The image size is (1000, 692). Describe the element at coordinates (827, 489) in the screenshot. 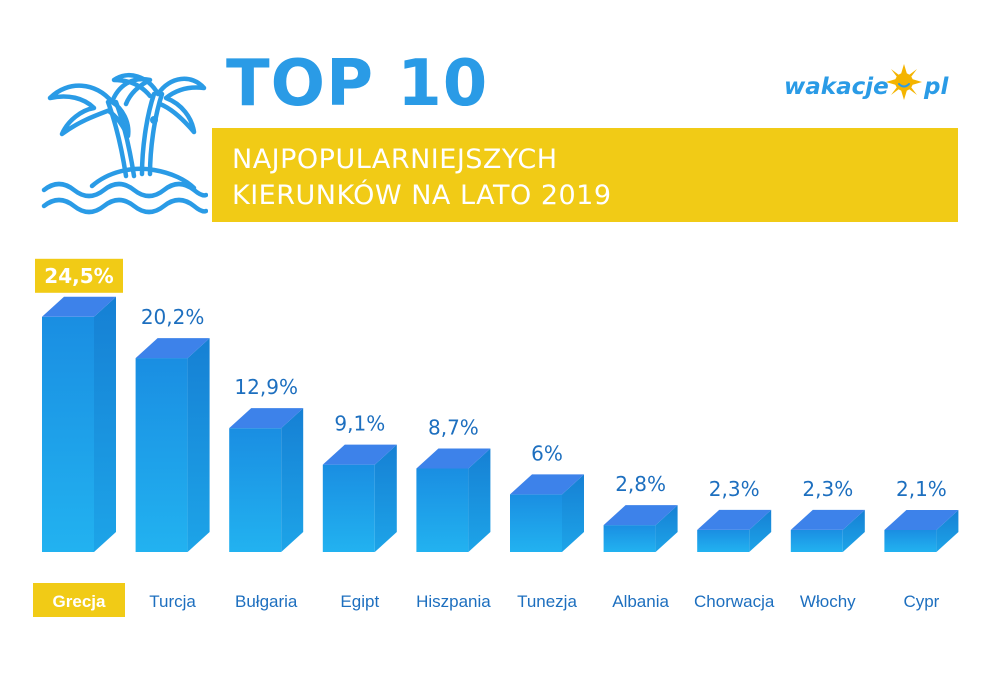

I see `data-label-8: 2,3%` at that location.